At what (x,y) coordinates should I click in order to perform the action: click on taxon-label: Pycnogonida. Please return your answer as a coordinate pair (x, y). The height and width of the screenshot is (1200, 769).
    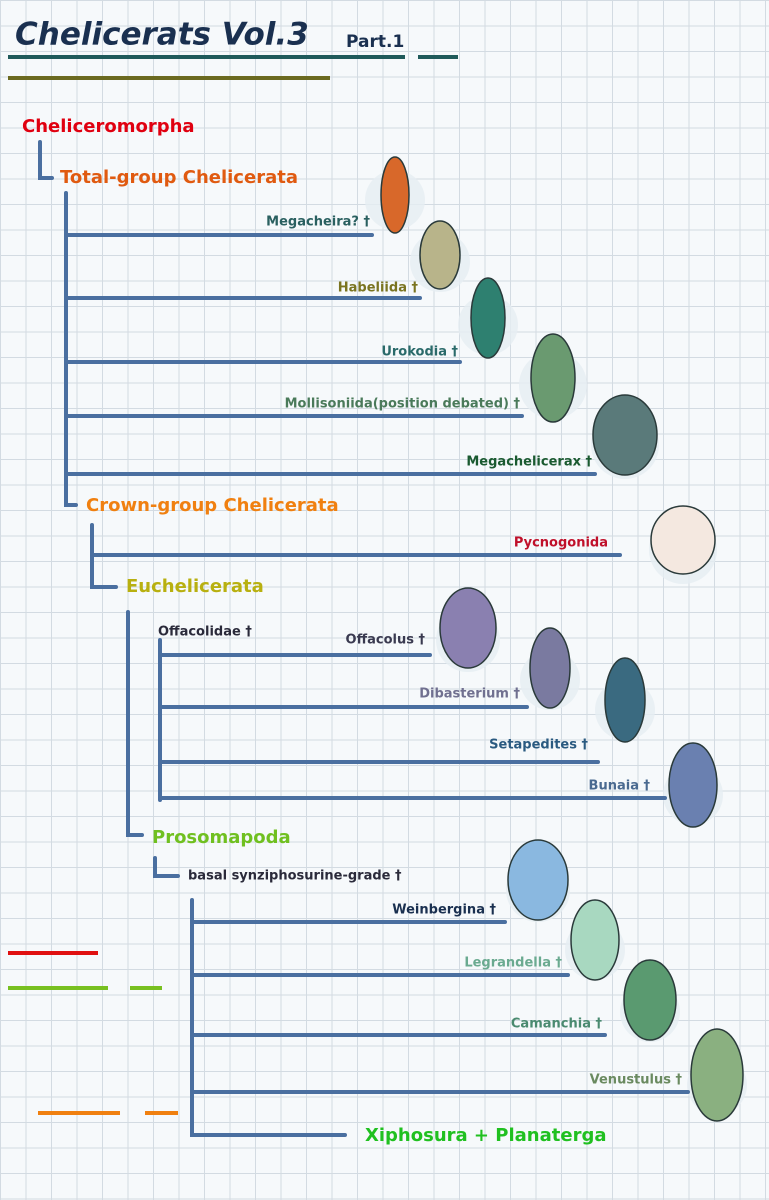
    Looking at the image, I should click on (561, 543).